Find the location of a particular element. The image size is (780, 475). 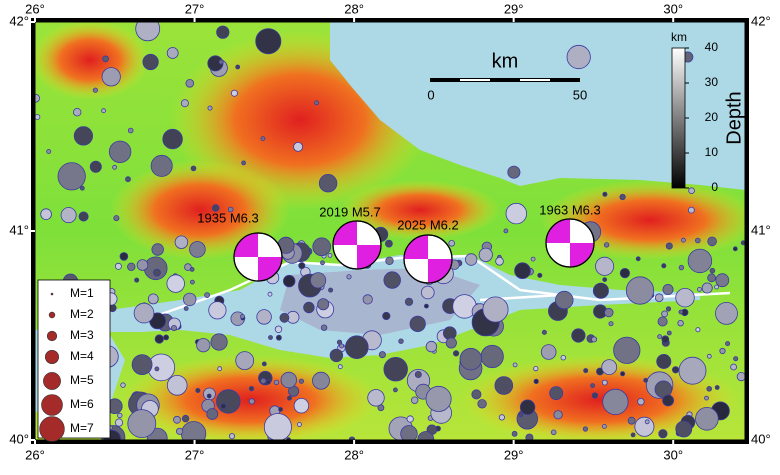

legend: M=1 M=2 M=3 M=4 M=5 M=6 M=7 is located at coordinates (74, 360).